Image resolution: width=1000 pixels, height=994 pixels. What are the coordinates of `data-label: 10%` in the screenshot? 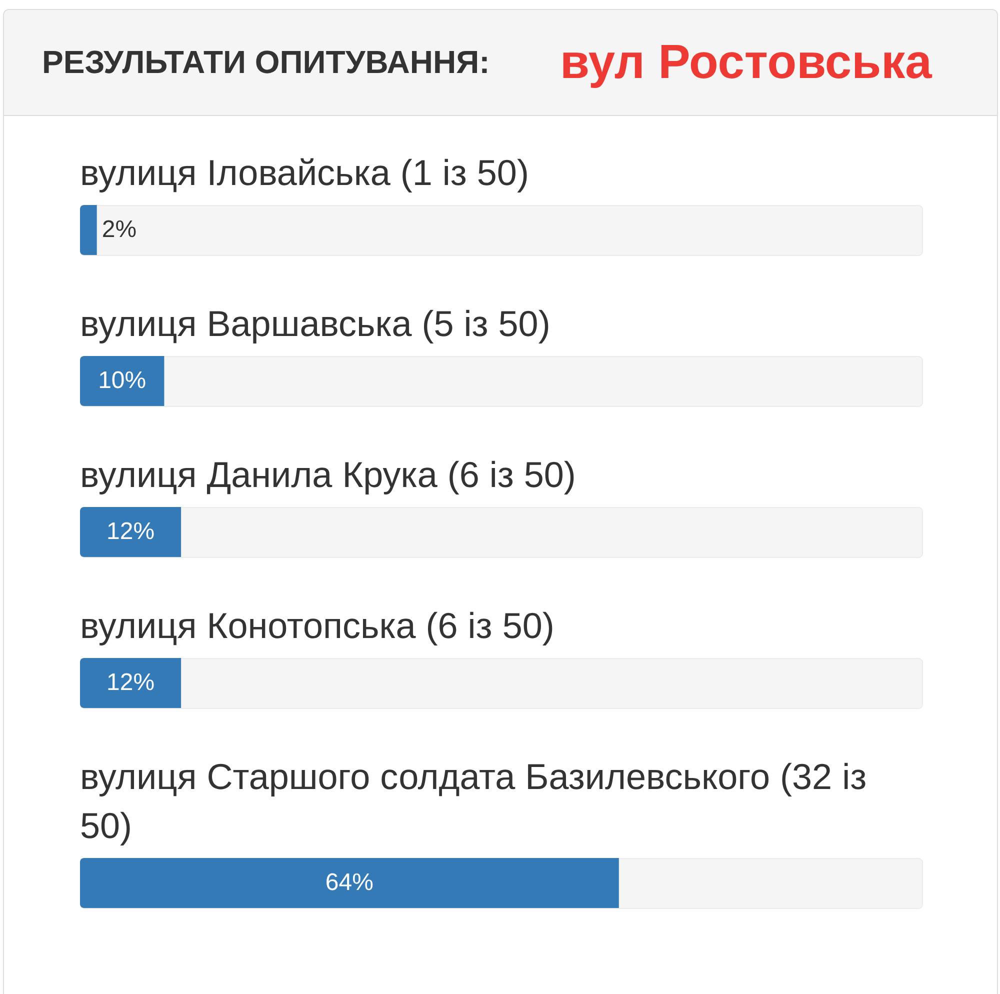 It's located at (122, 380).